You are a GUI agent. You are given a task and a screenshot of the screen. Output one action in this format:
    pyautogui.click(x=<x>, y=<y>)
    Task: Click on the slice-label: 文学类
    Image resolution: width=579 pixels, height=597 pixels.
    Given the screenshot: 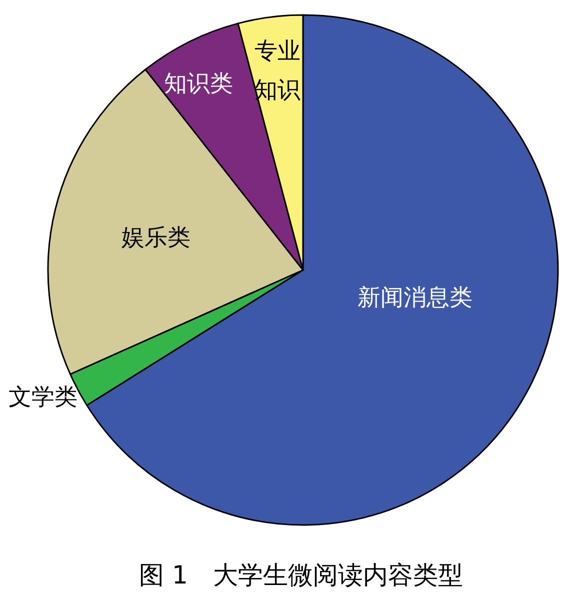 What is the action you would take?
    pyautogui.click(x=43, y=397)
    